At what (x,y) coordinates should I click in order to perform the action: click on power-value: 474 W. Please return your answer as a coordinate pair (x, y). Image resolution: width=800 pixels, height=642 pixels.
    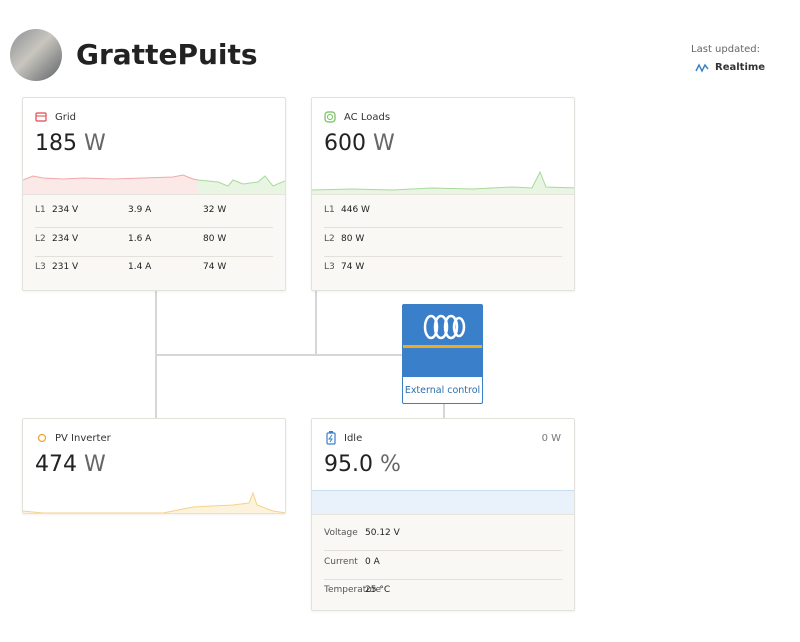
    Looking at the image, I should click on (70, 464).